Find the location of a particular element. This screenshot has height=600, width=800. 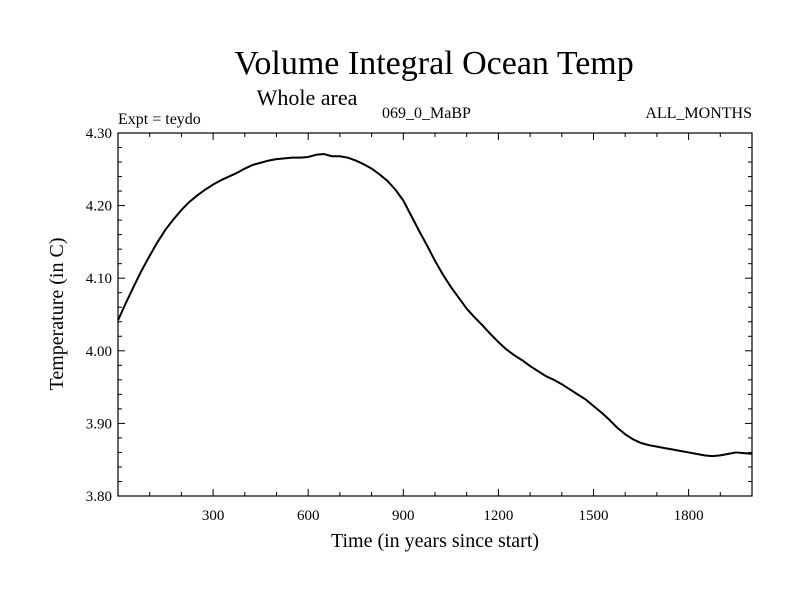

x-tick-label: 300 is located at coordinates (213, 516).